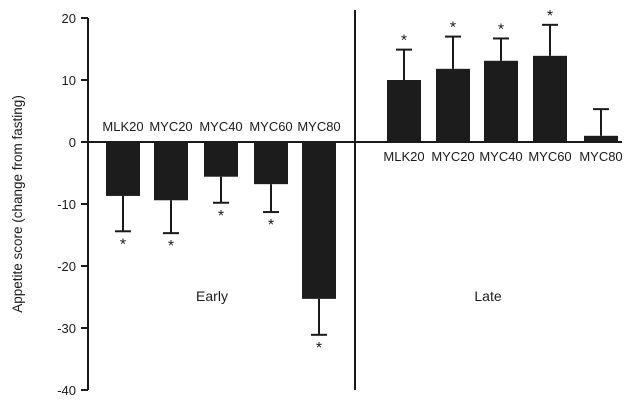  I want to click on group-label: Late, so click(487, 296).